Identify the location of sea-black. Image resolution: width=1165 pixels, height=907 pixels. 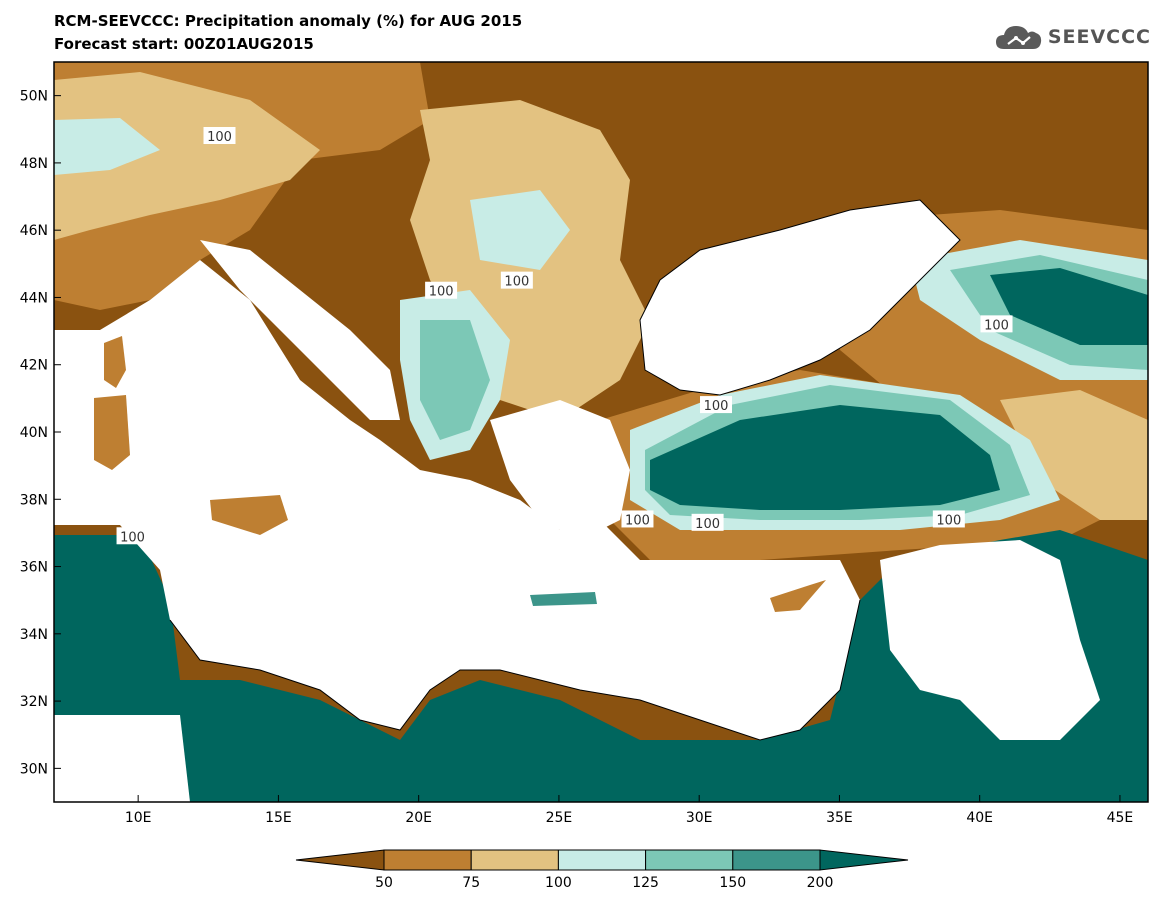
(800, 297).